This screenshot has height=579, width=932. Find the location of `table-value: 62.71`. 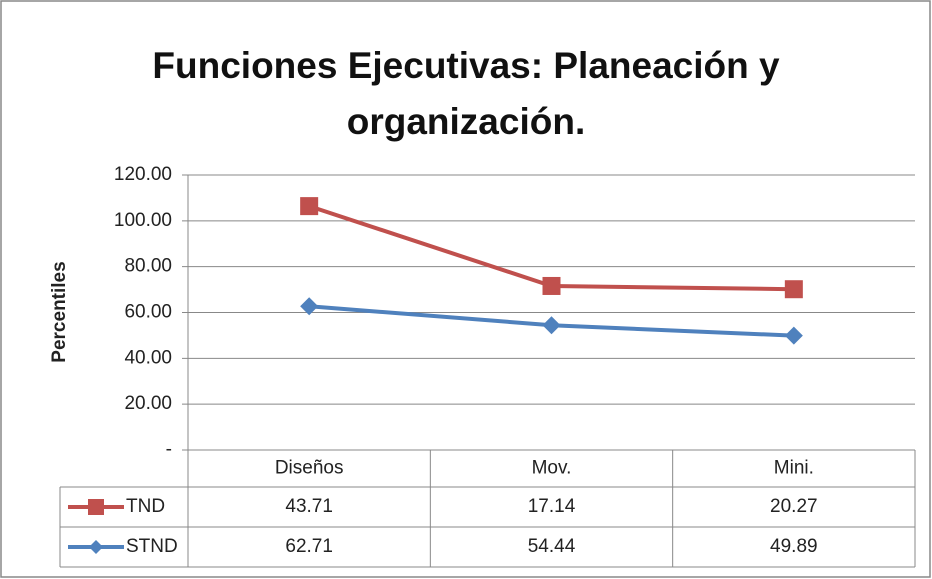

table-value: 62.71 is located at coordinates (309, 546).